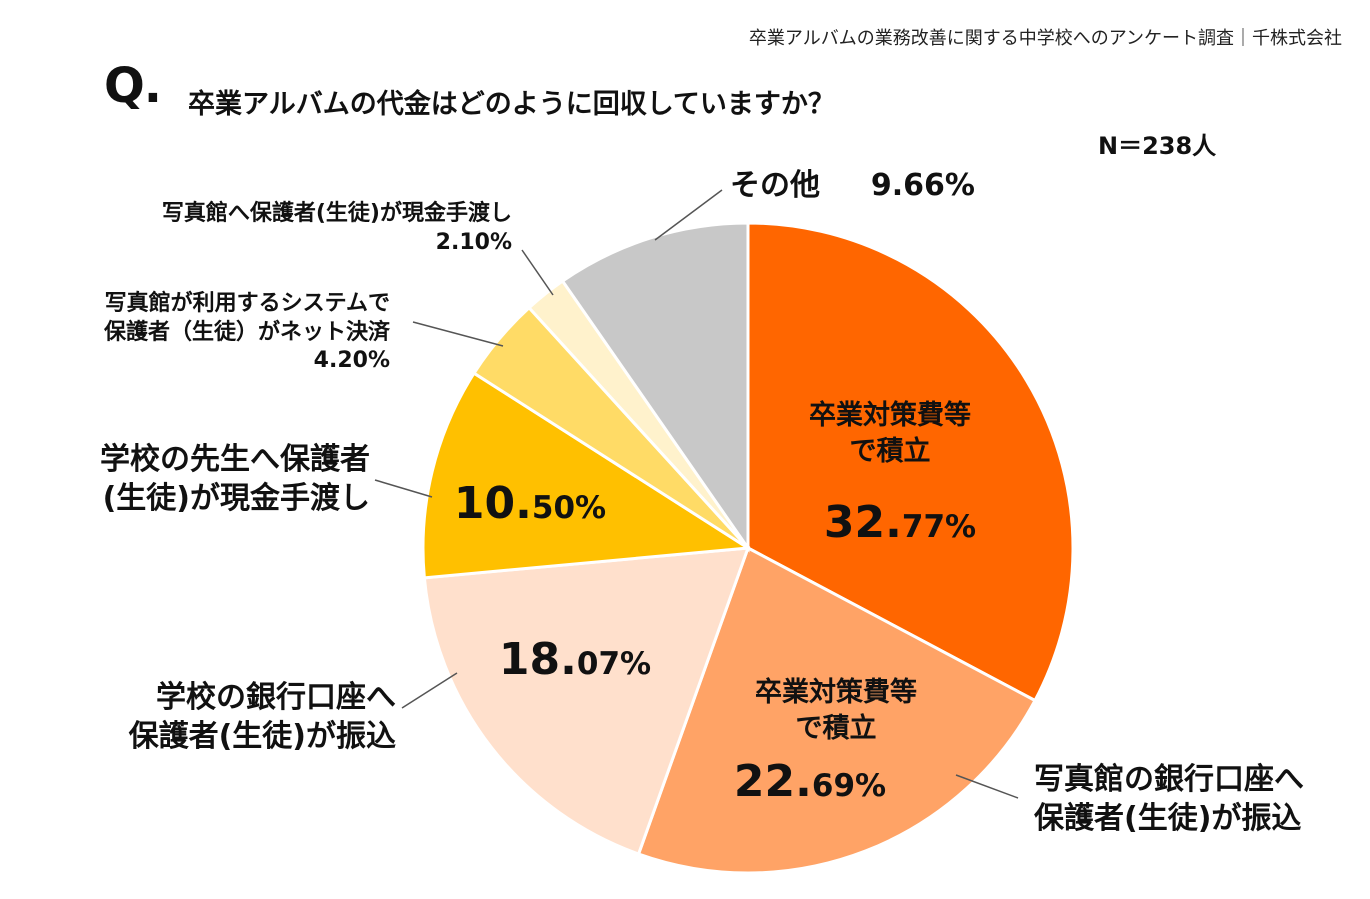 The height and width of the screenshot is (899, 1370). I want to click on slice-label-reserve-2: 卒業対策費等 で積立, so click(836, 711).